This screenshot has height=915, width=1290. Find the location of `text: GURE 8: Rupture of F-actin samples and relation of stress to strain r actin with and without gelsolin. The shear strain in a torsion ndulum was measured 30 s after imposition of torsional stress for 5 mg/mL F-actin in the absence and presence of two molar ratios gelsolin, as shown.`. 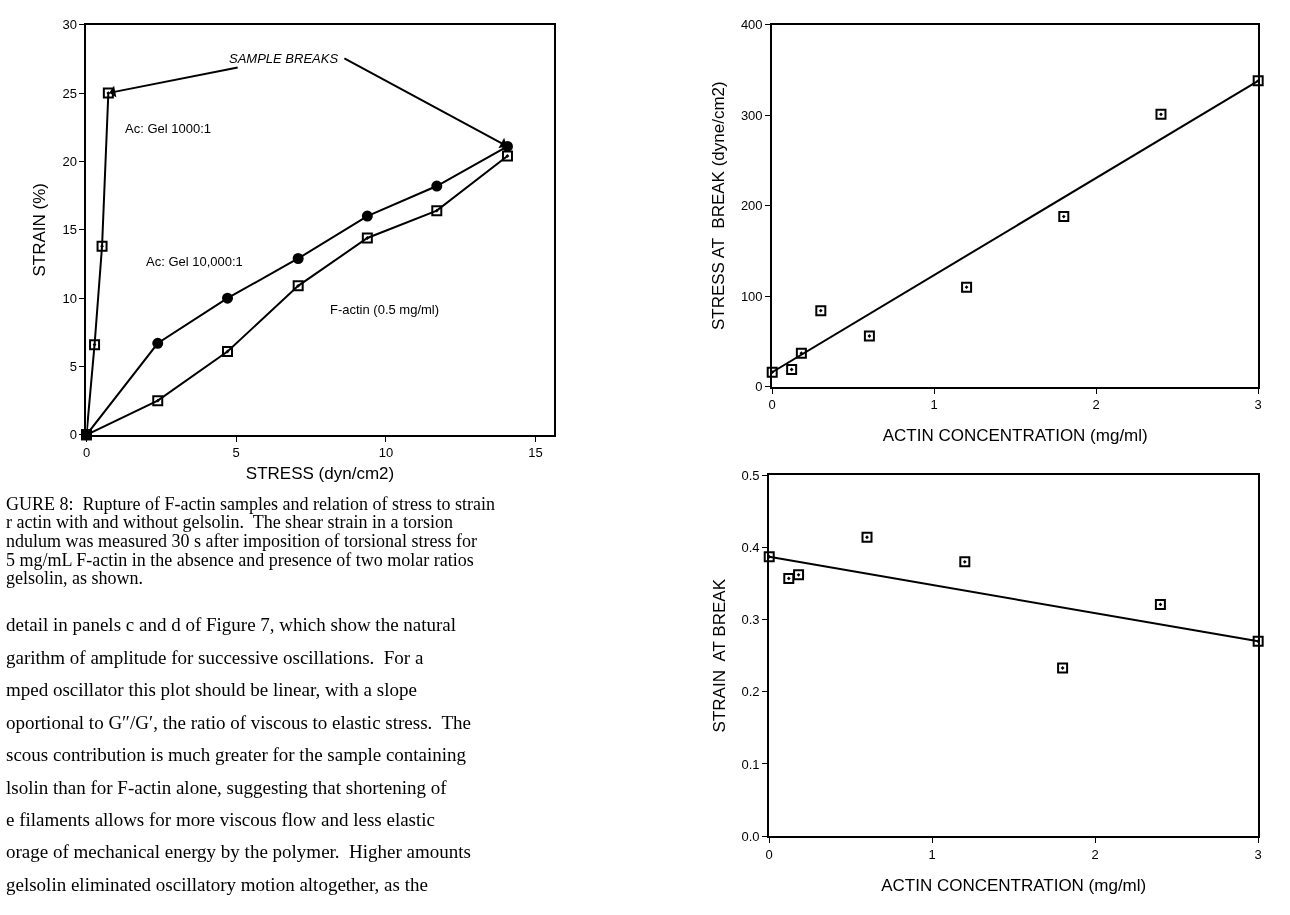

text: GURE 8: Rupture of F-actin samples and relation of stress to strain r actin with and without gelsolin. The shear strain in a torsion ndulum was measured 30 s after imposition of torsional stress for 5 mg/mL F-actin in the absence and presence of two molar ratios gelsolin, as shown. is located at coordinates (250, 541).